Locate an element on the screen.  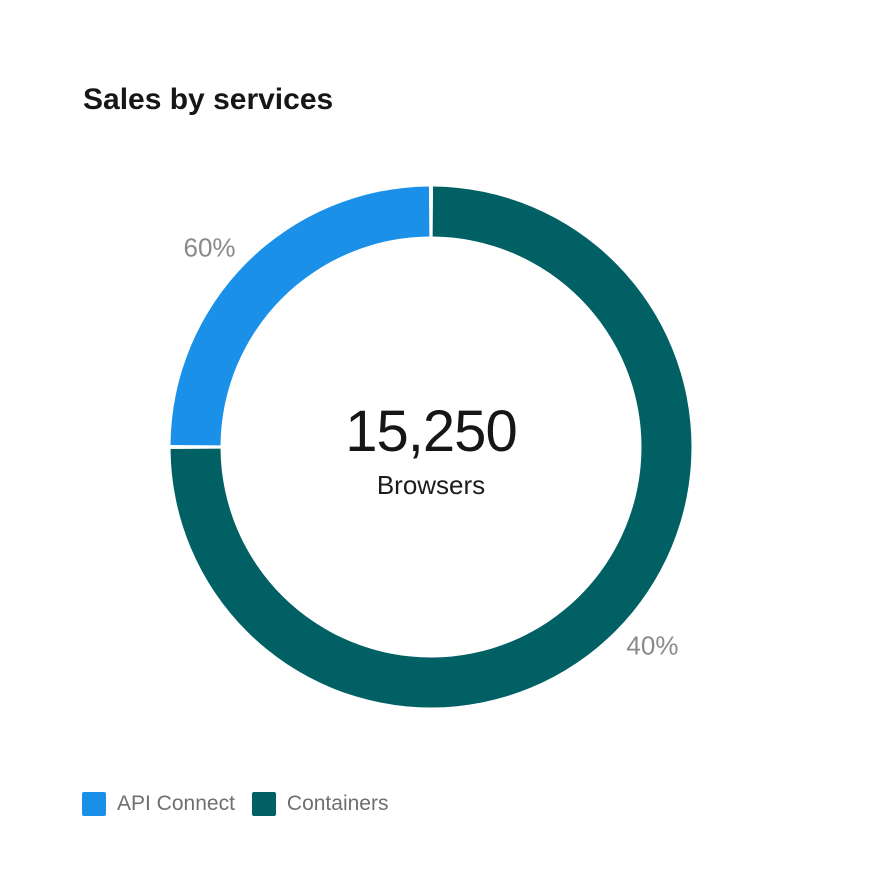
legend: API Connect Containers is located at coordinates (235, 804).